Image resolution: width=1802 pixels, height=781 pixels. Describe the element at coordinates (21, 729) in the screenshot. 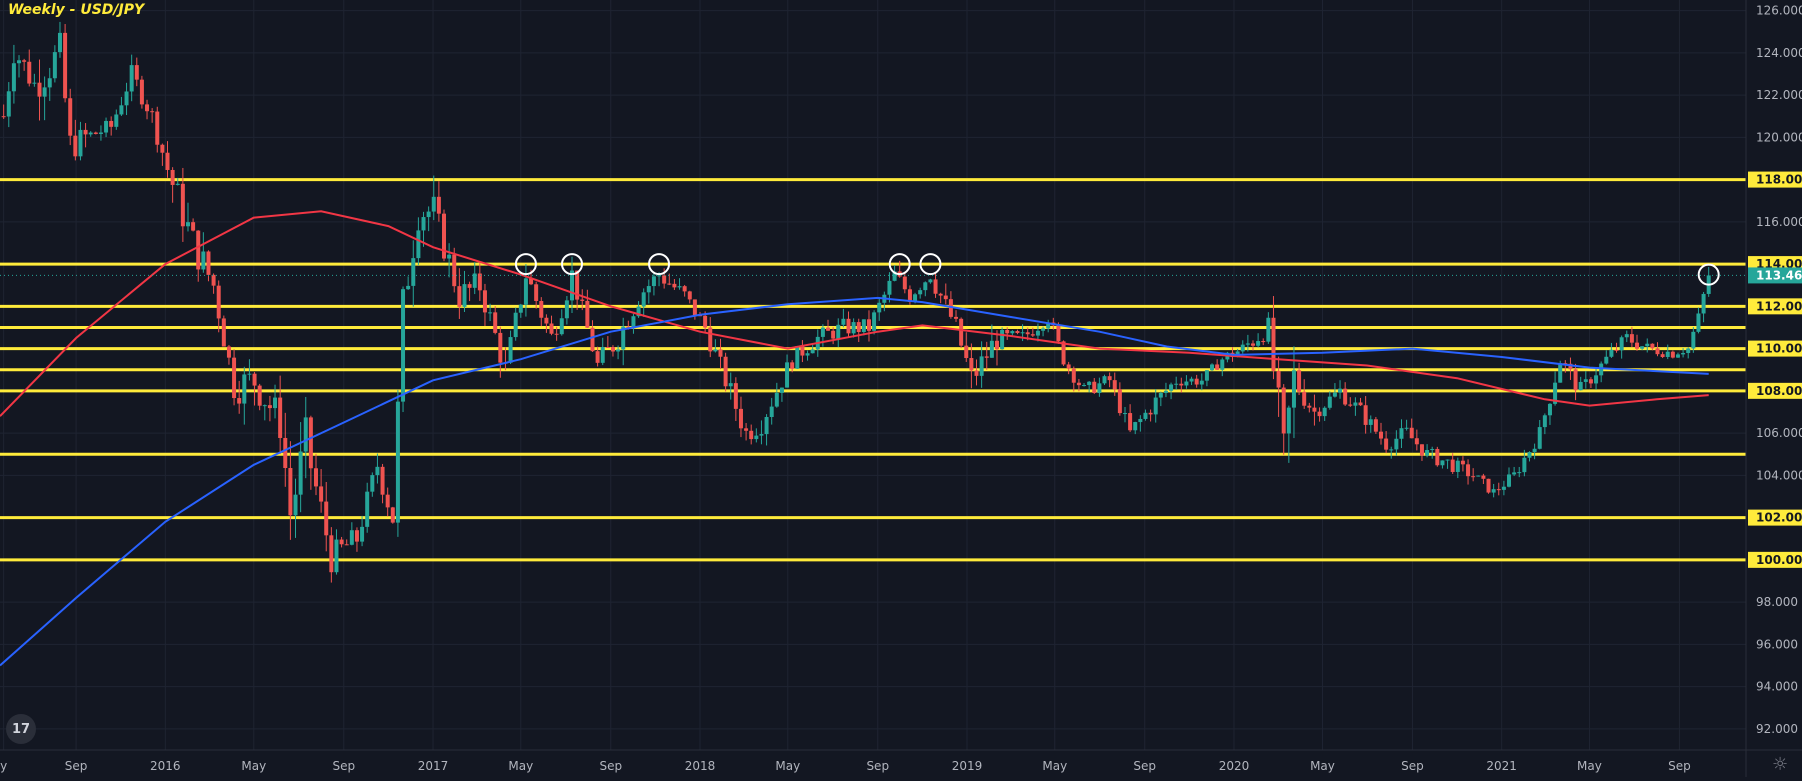

I see `tradingview-logo-icon: 17` at that location.